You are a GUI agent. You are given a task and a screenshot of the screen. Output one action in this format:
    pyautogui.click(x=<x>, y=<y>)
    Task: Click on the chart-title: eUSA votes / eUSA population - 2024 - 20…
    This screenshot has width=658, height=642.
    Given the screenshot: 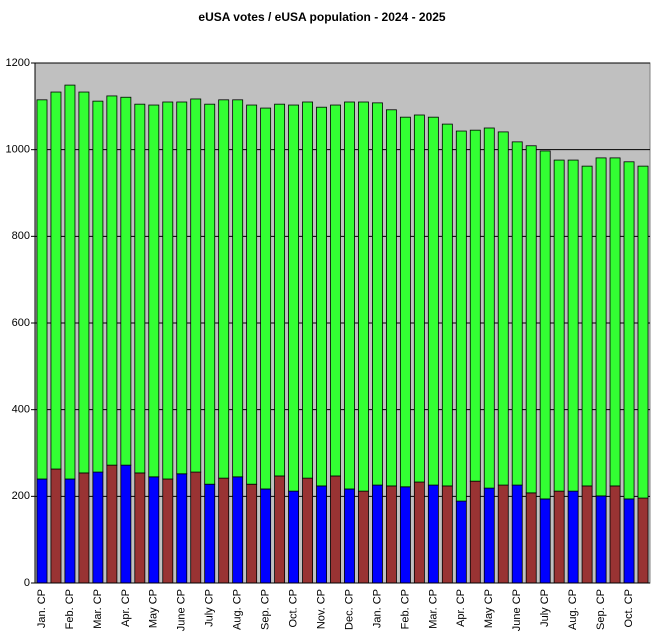 What is the action you would take?
    pyautogui.click(x=322, y=17)
    